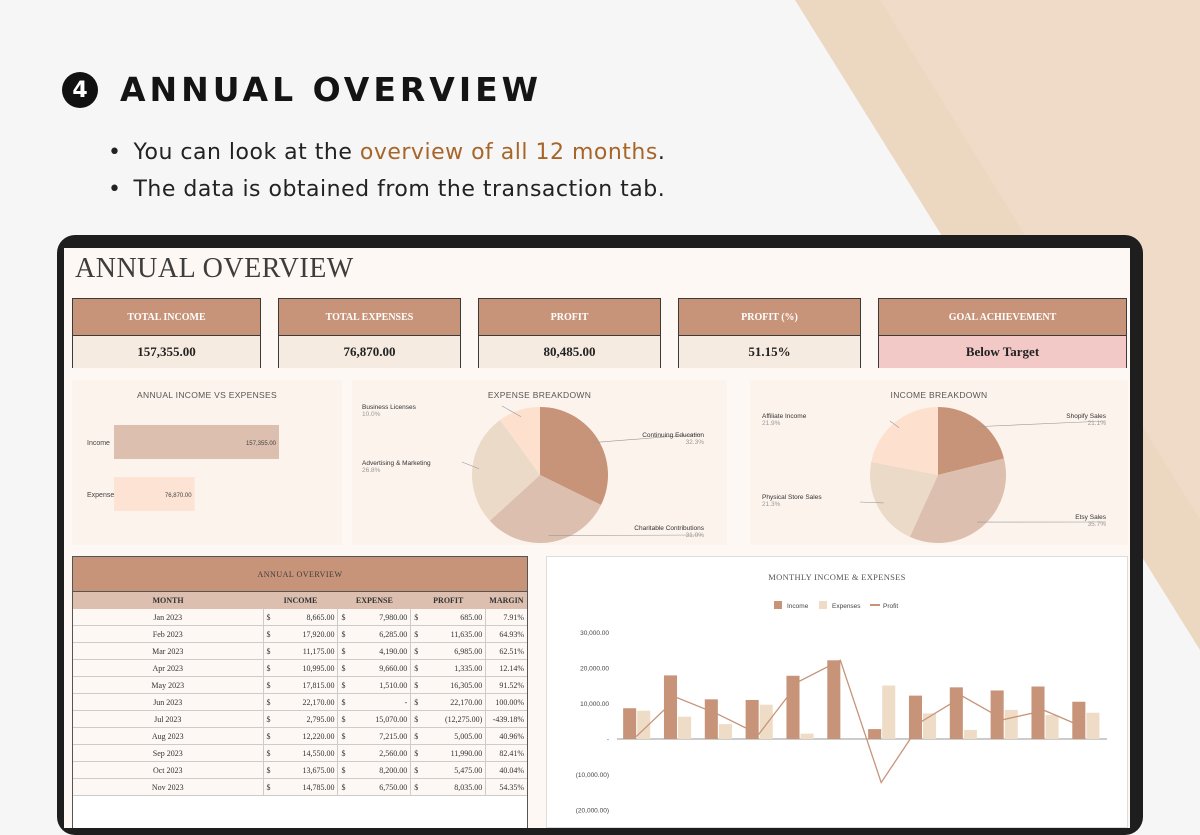 The width and height of the screenshot is (1200, 835). I want to click on expense-cell: 8,200.00, so click(381, 770).